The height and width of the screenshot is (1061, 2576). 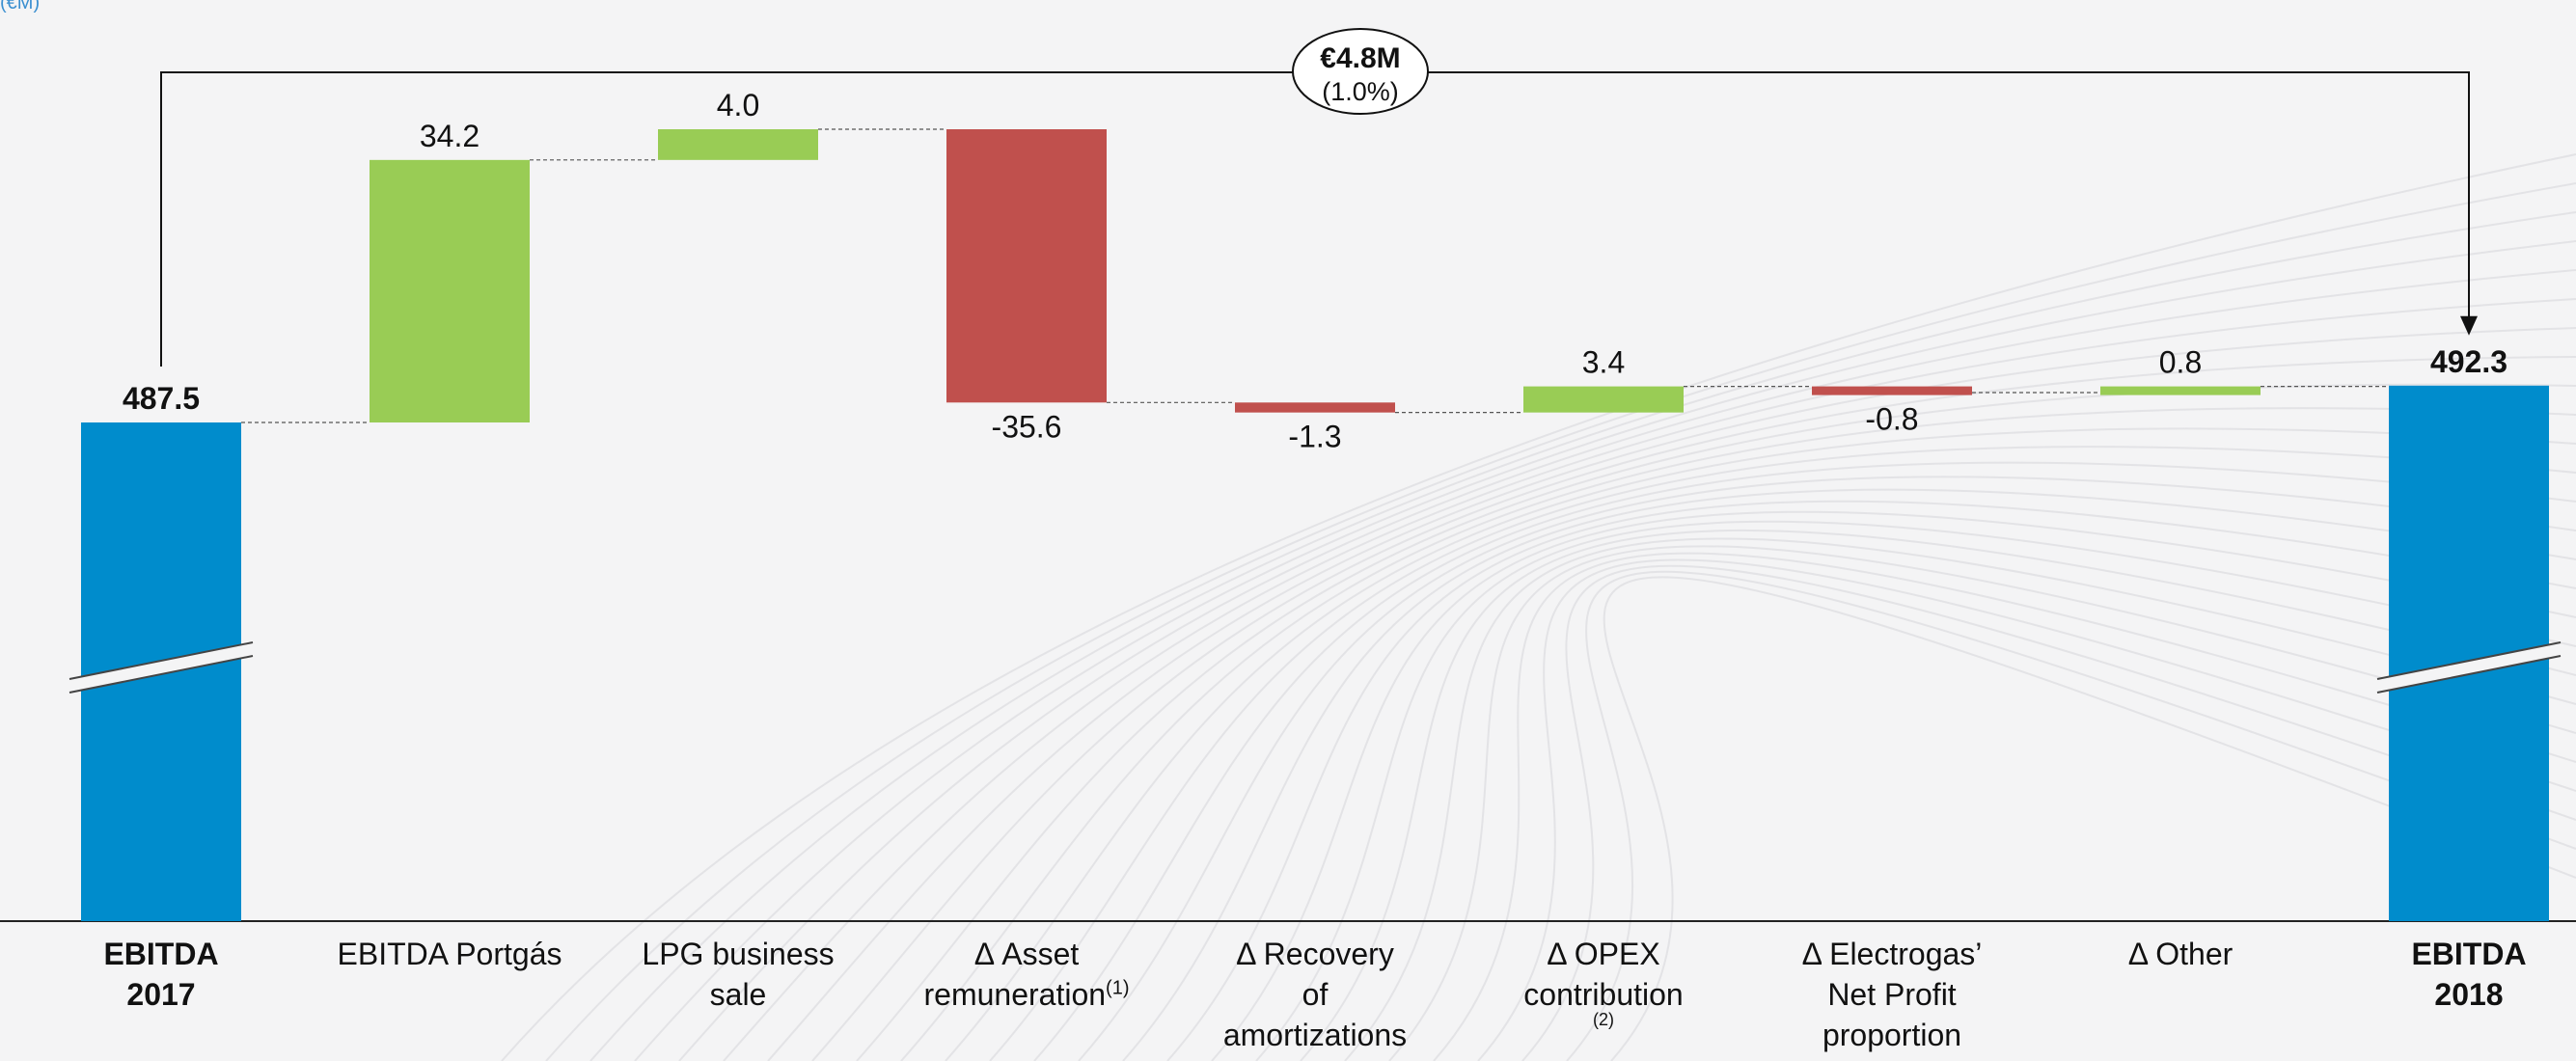 I want to click on data-label: 487.5, so click(x=161, y=399).